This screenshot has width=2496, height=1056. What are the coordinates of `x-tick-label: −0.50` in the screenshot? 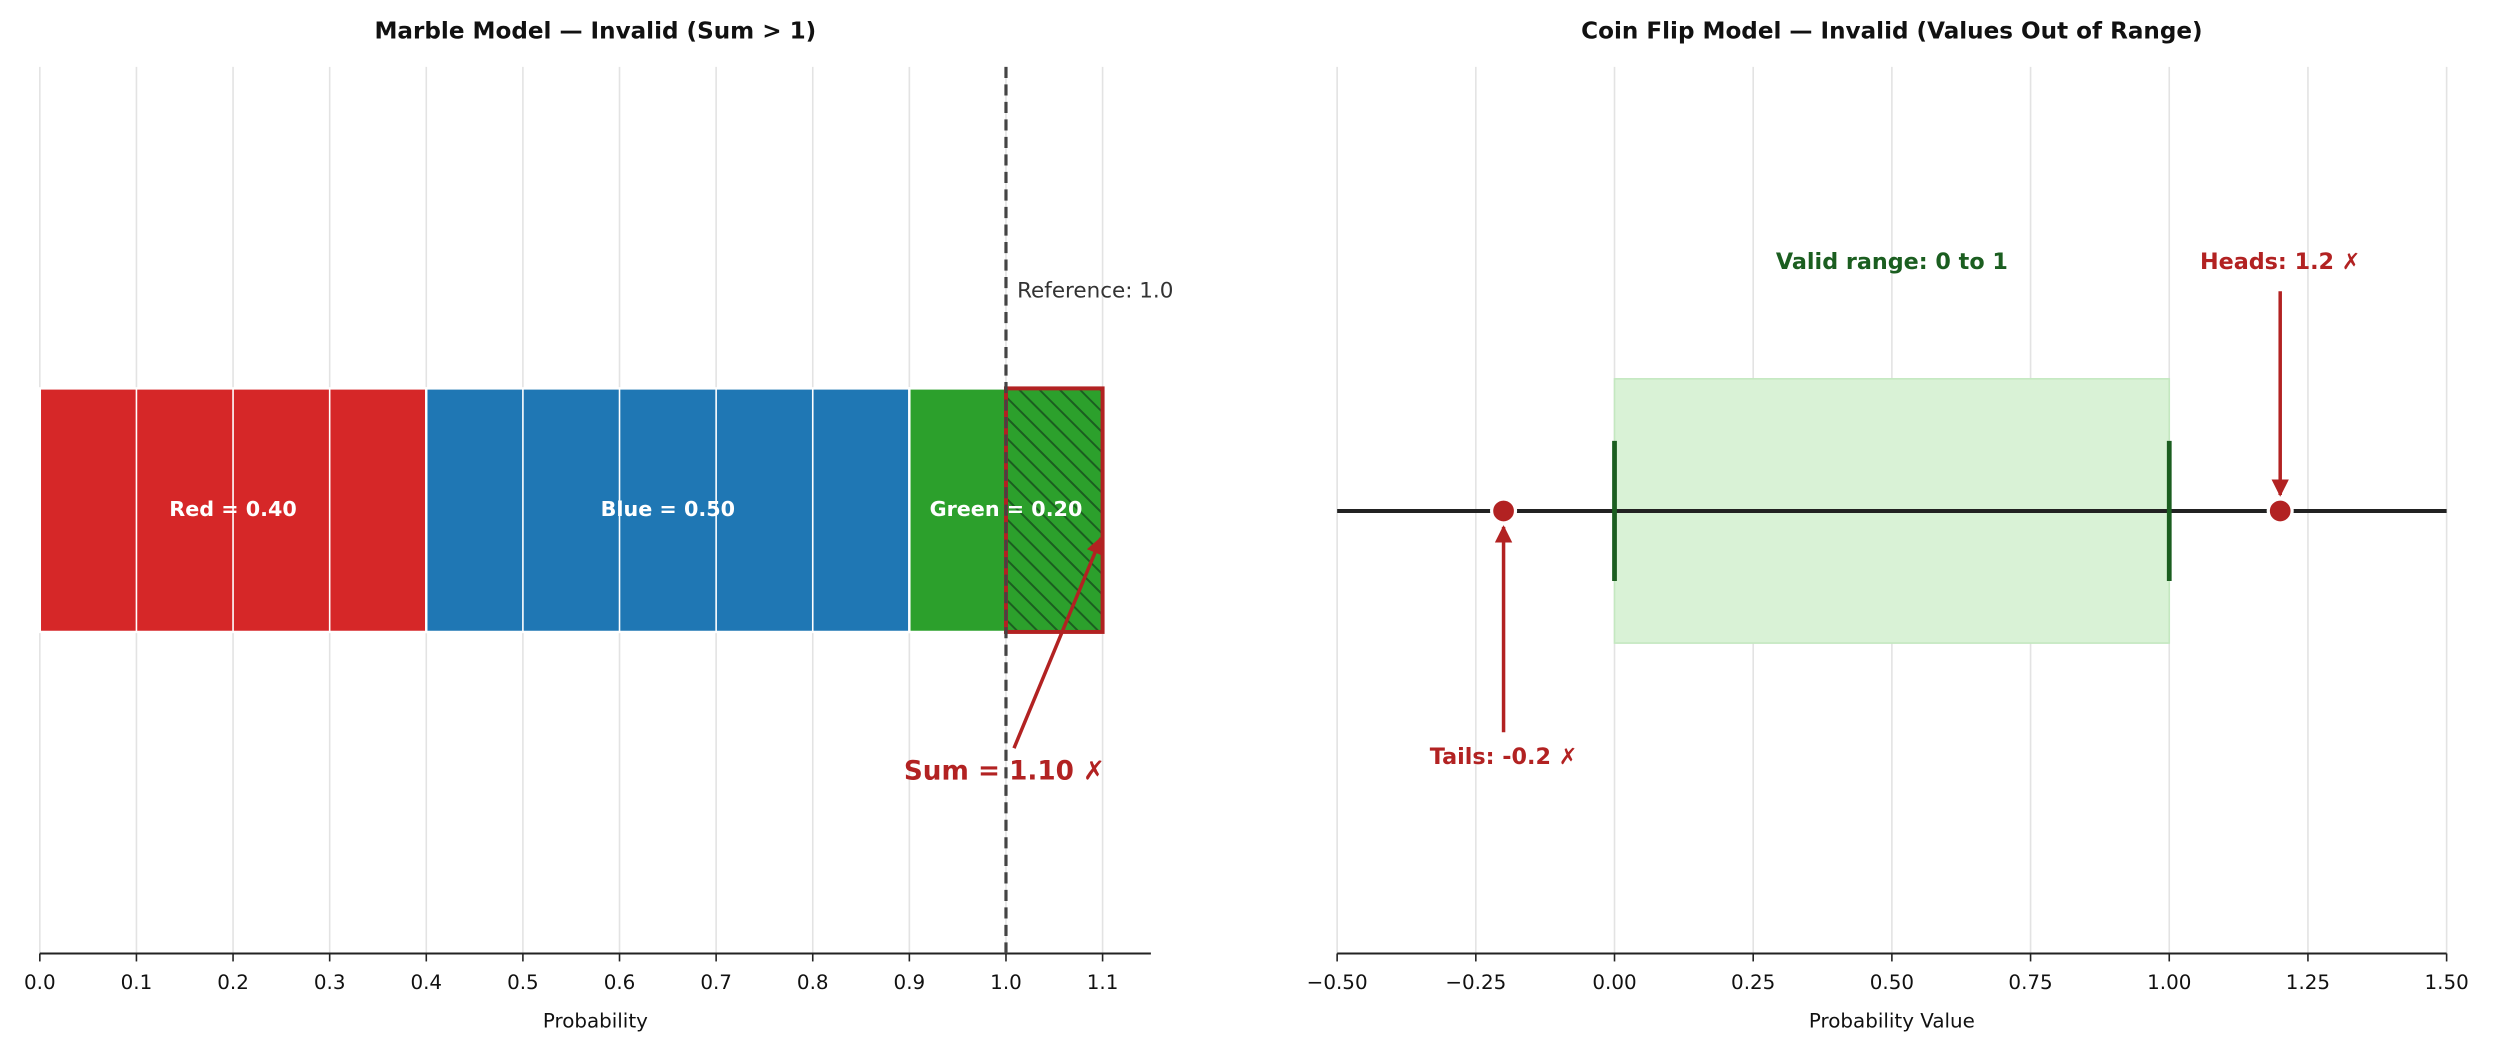 It's located at (1337, 982).